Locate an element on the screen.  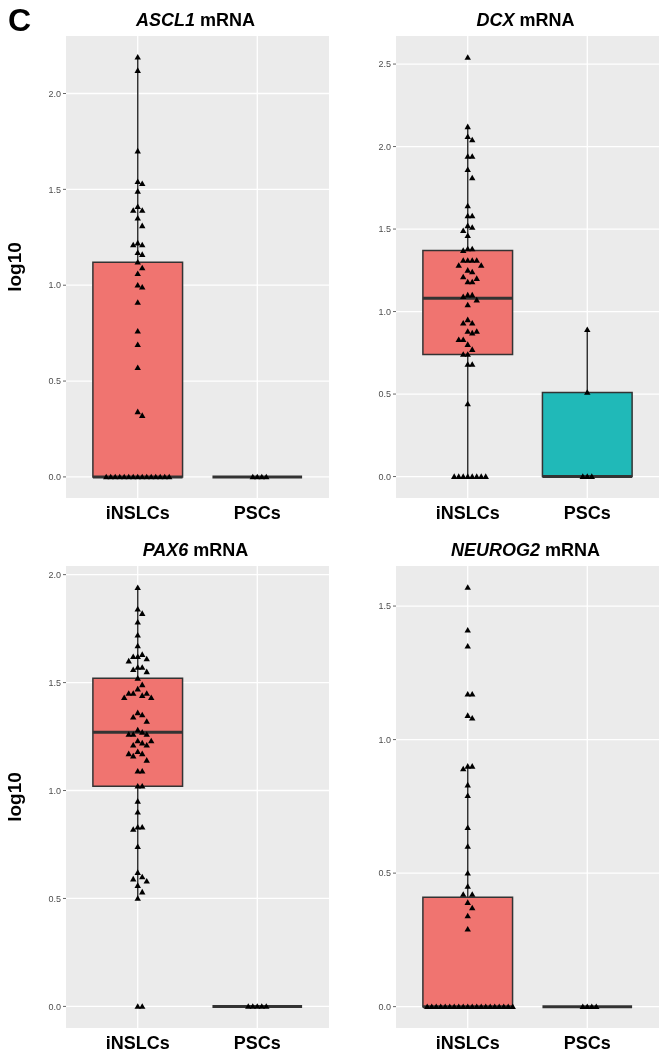
text: C is located at coordinates (20, 20).